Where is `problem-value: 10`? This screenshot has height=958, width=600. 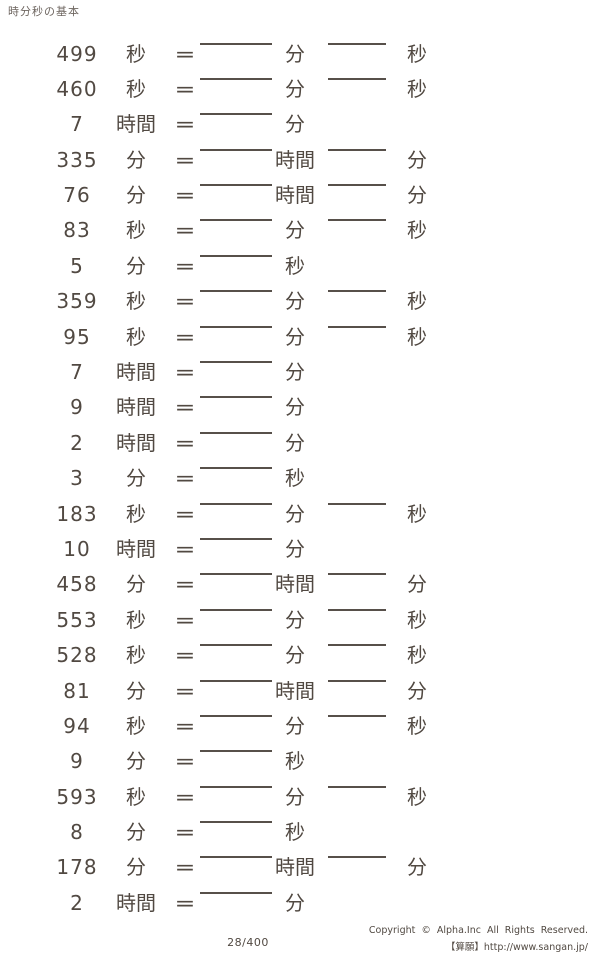
problem-value: 10 is located at coordinates (77, 548).